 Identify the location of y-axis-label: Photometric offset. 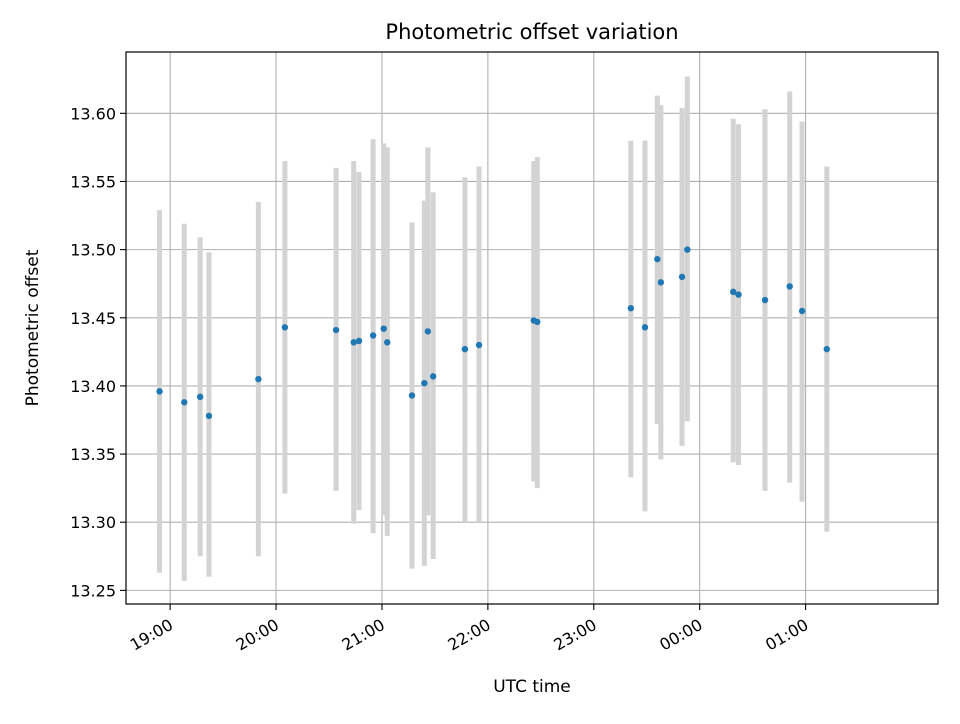
(33, 327).